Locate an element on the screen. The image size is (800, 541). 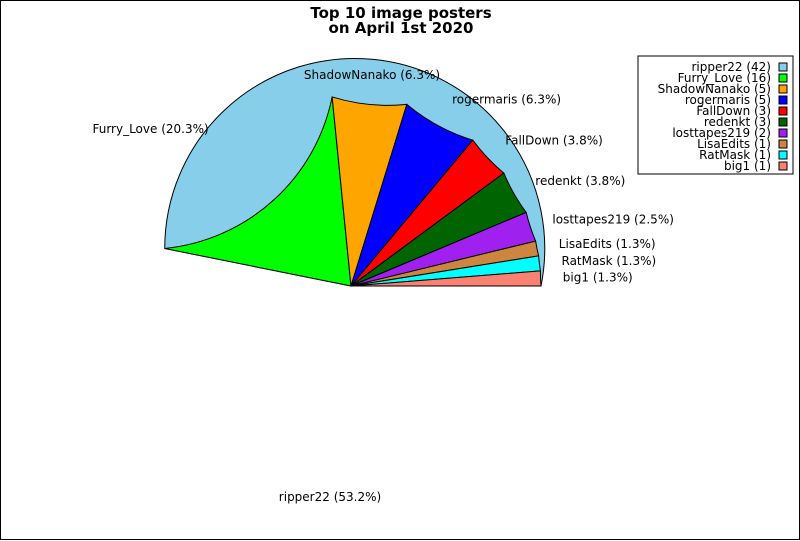
legend-swatch-falldown is located at coordinates (783, 111).